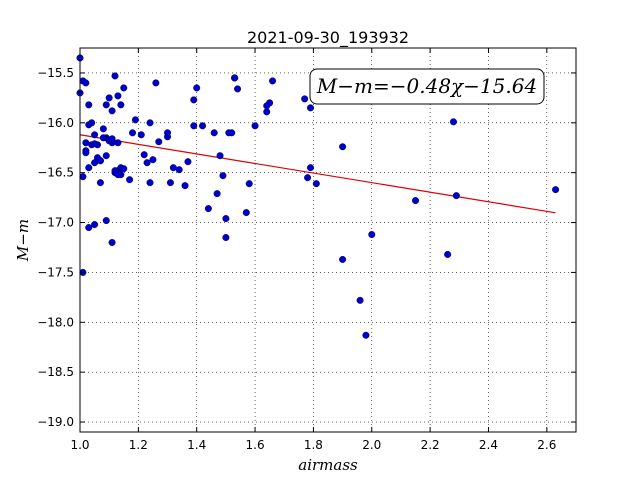  I want to click on x-tick-label: 1.0, so click(79, 445).